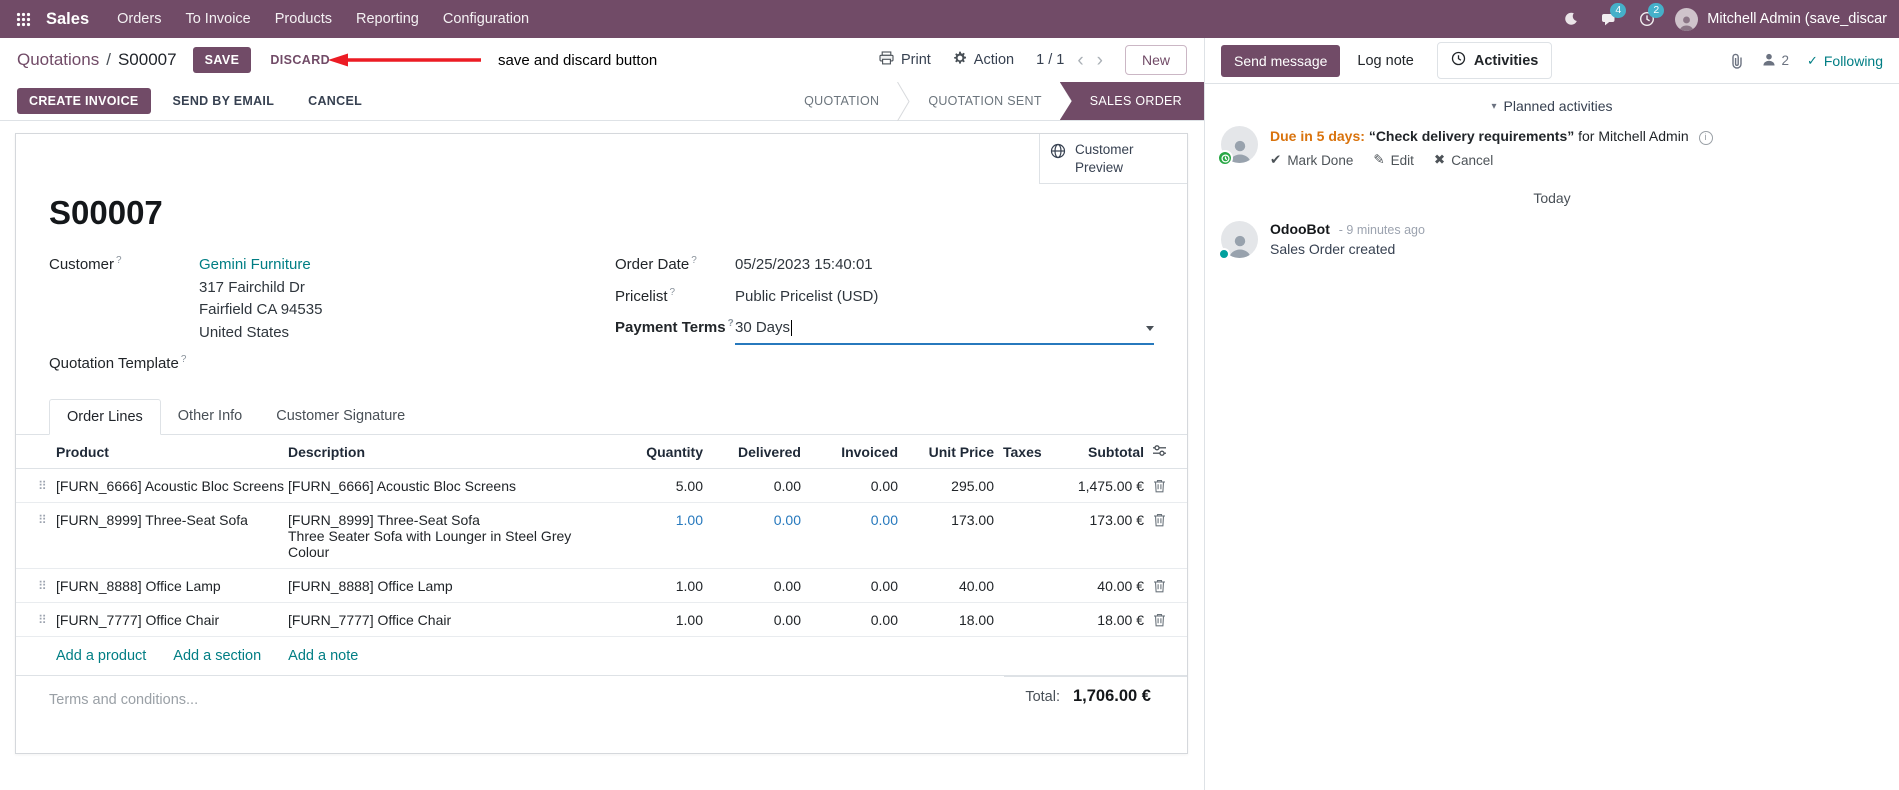  Describe the element at coordinates (1385, 61) in the screenshot. I see `log-note-button: Log note` at that location.